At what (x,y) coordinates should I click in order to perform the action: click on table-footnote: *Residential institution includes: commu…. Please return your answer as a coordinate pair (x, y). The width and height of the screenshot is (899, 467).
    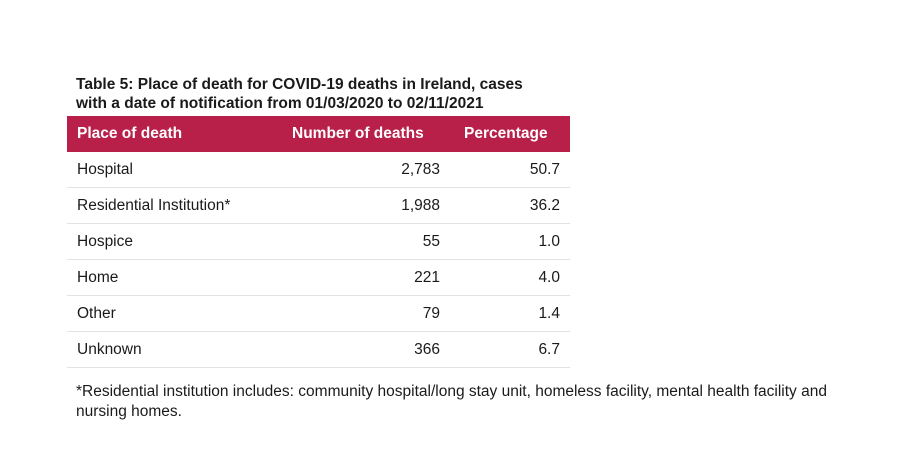
    Looking at the image, I should click on (451, 401).